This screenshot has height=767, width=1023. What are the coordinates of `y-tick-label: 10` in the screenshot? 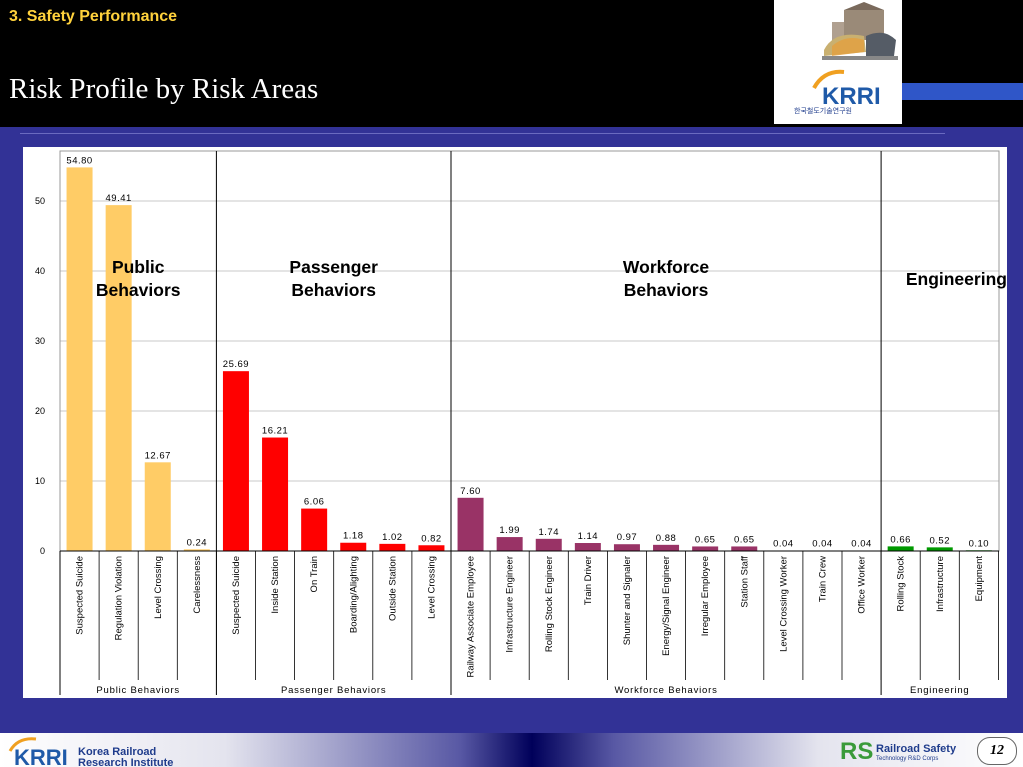 It's located at (40, 481).